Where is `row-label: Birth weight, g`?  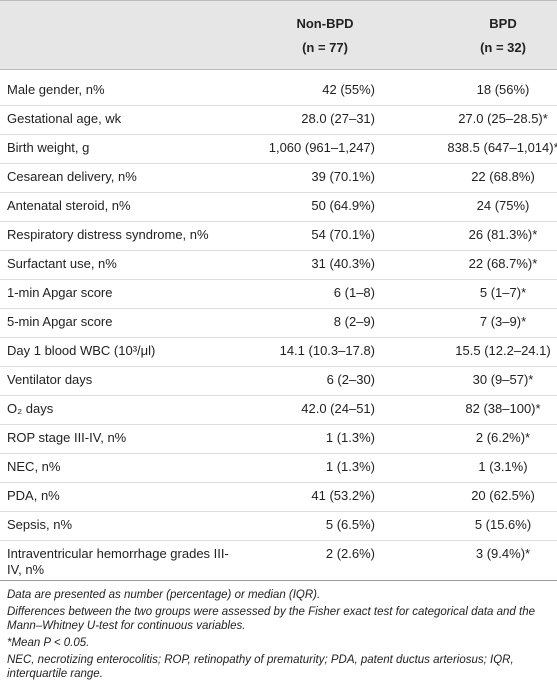 row-label: Birth weight, g is located at coordinates (48, 147).